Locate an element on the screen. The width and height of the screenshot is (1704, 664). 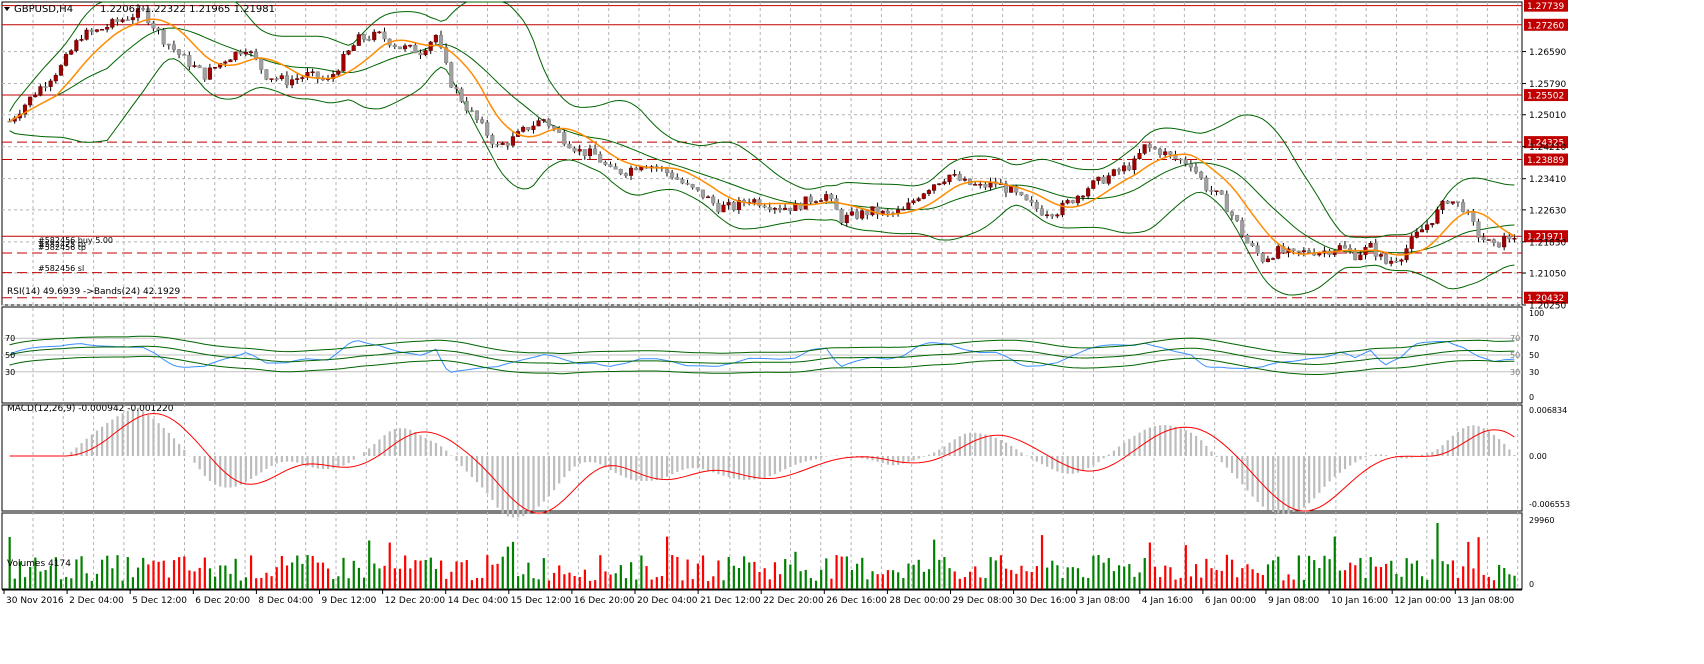
price-label: 1.27260 is located at coordinates (1545, 26).